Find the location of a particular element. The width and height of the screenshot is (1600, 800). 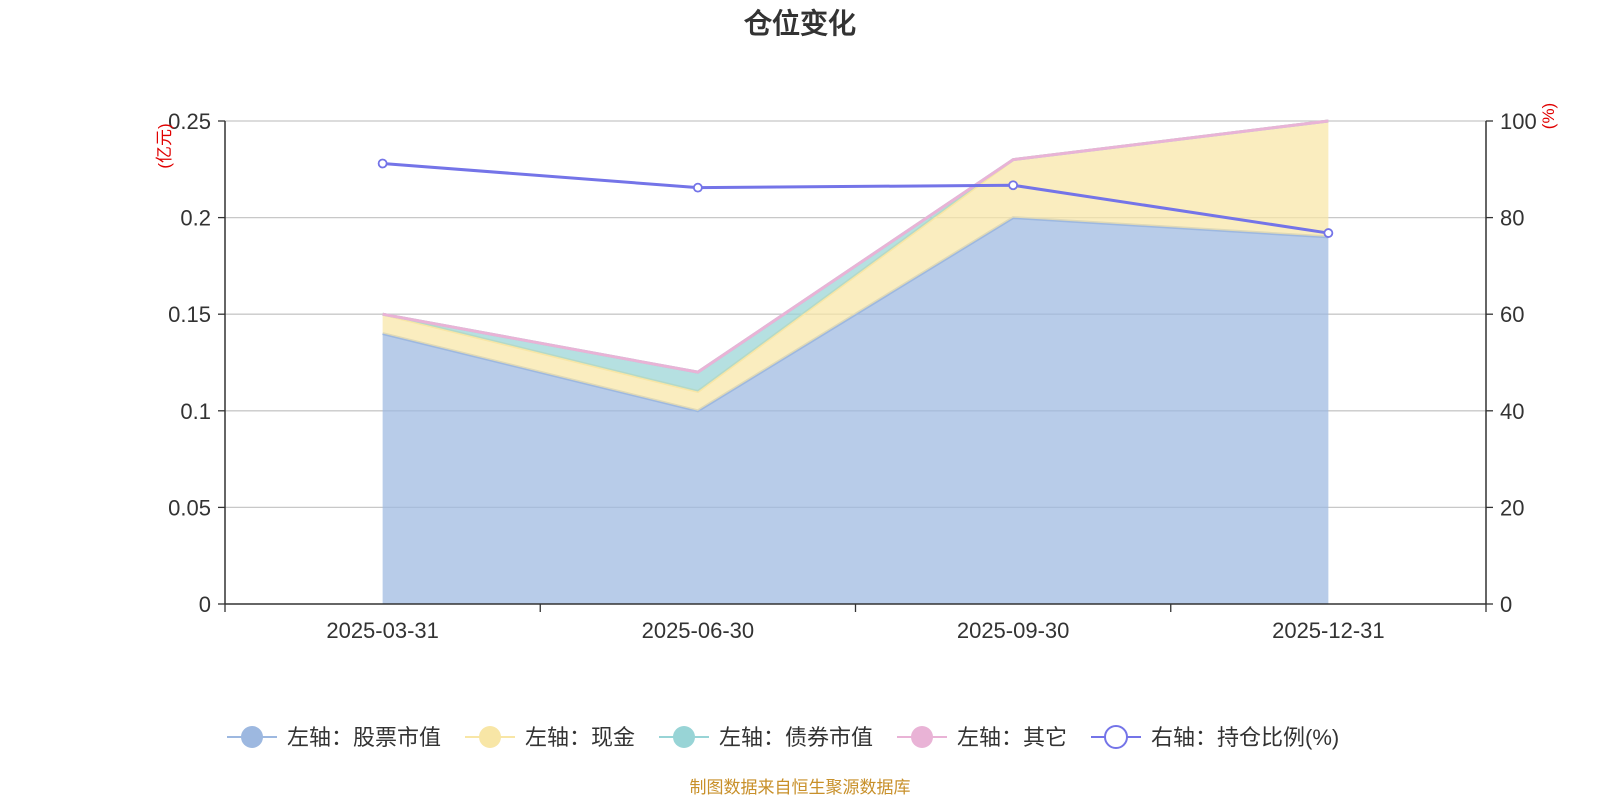

left-axis-tick-label: 0.25 is located at coordinates (189, 121).